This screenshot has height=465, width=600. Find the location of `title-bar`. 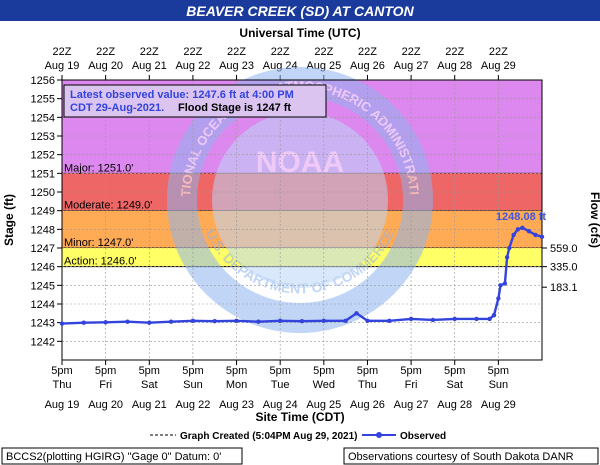

title-bar is located at coordinates (300, 10).